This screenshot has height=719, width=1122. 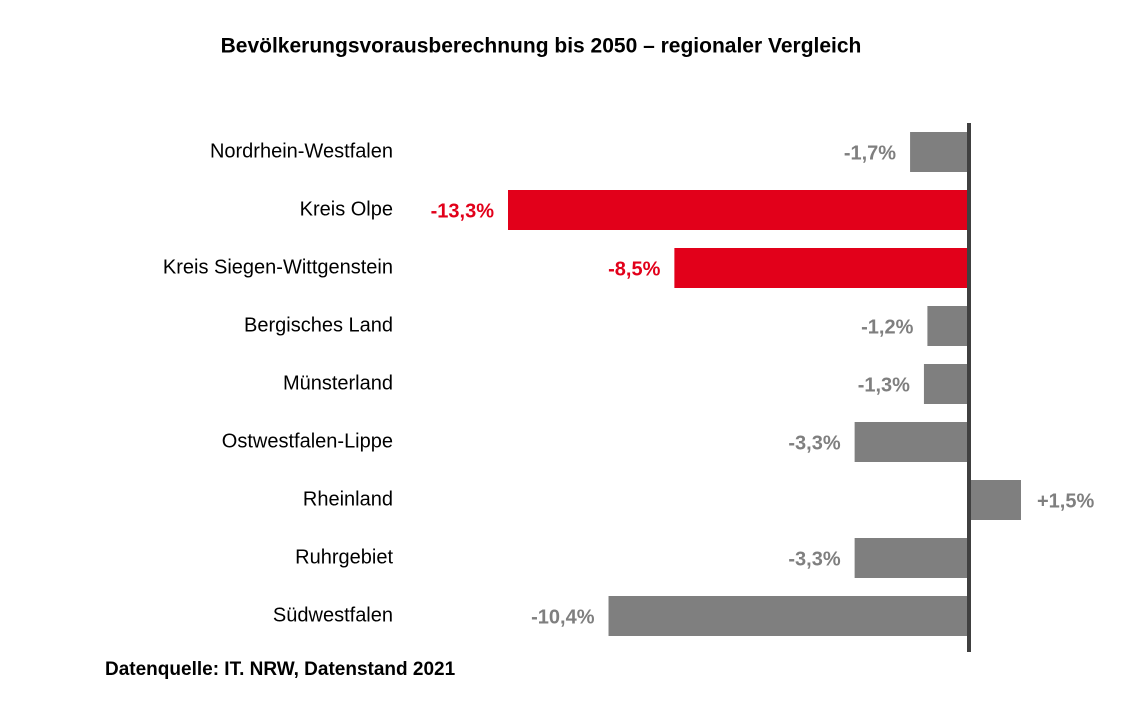 I want to click on value-label: -1,2%, so click(x=887, y=327).